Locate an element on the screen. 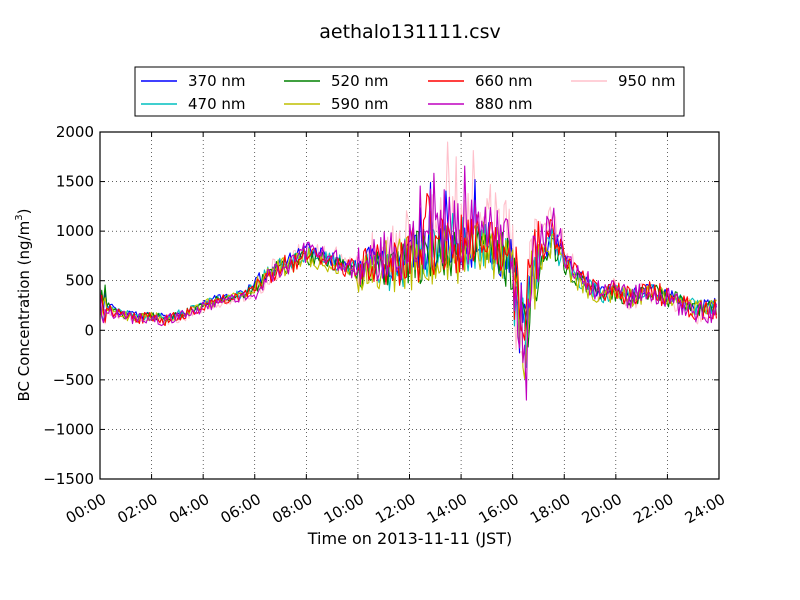 This screenshot has height=600, width=800. legend-box is located at coordinates (409, 91).